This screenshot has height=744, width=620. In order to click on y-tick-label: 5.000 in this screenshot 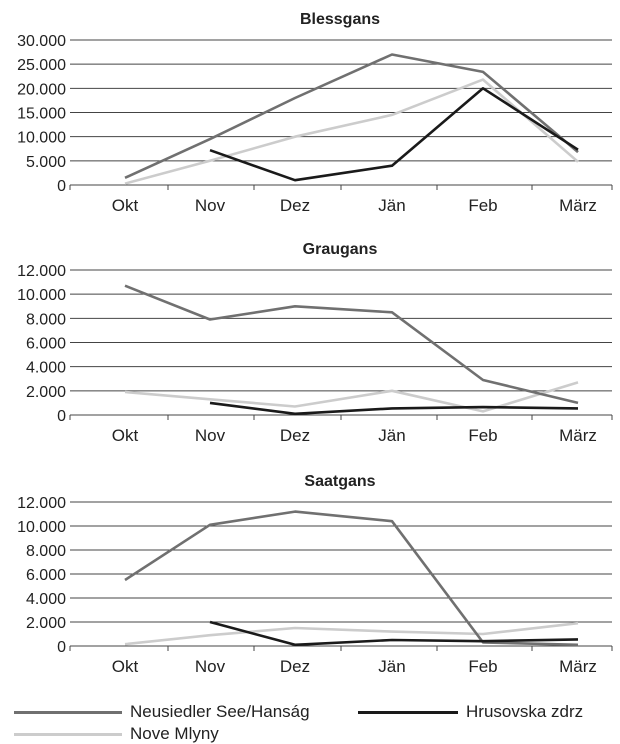, I will do `click(46, 162)`.